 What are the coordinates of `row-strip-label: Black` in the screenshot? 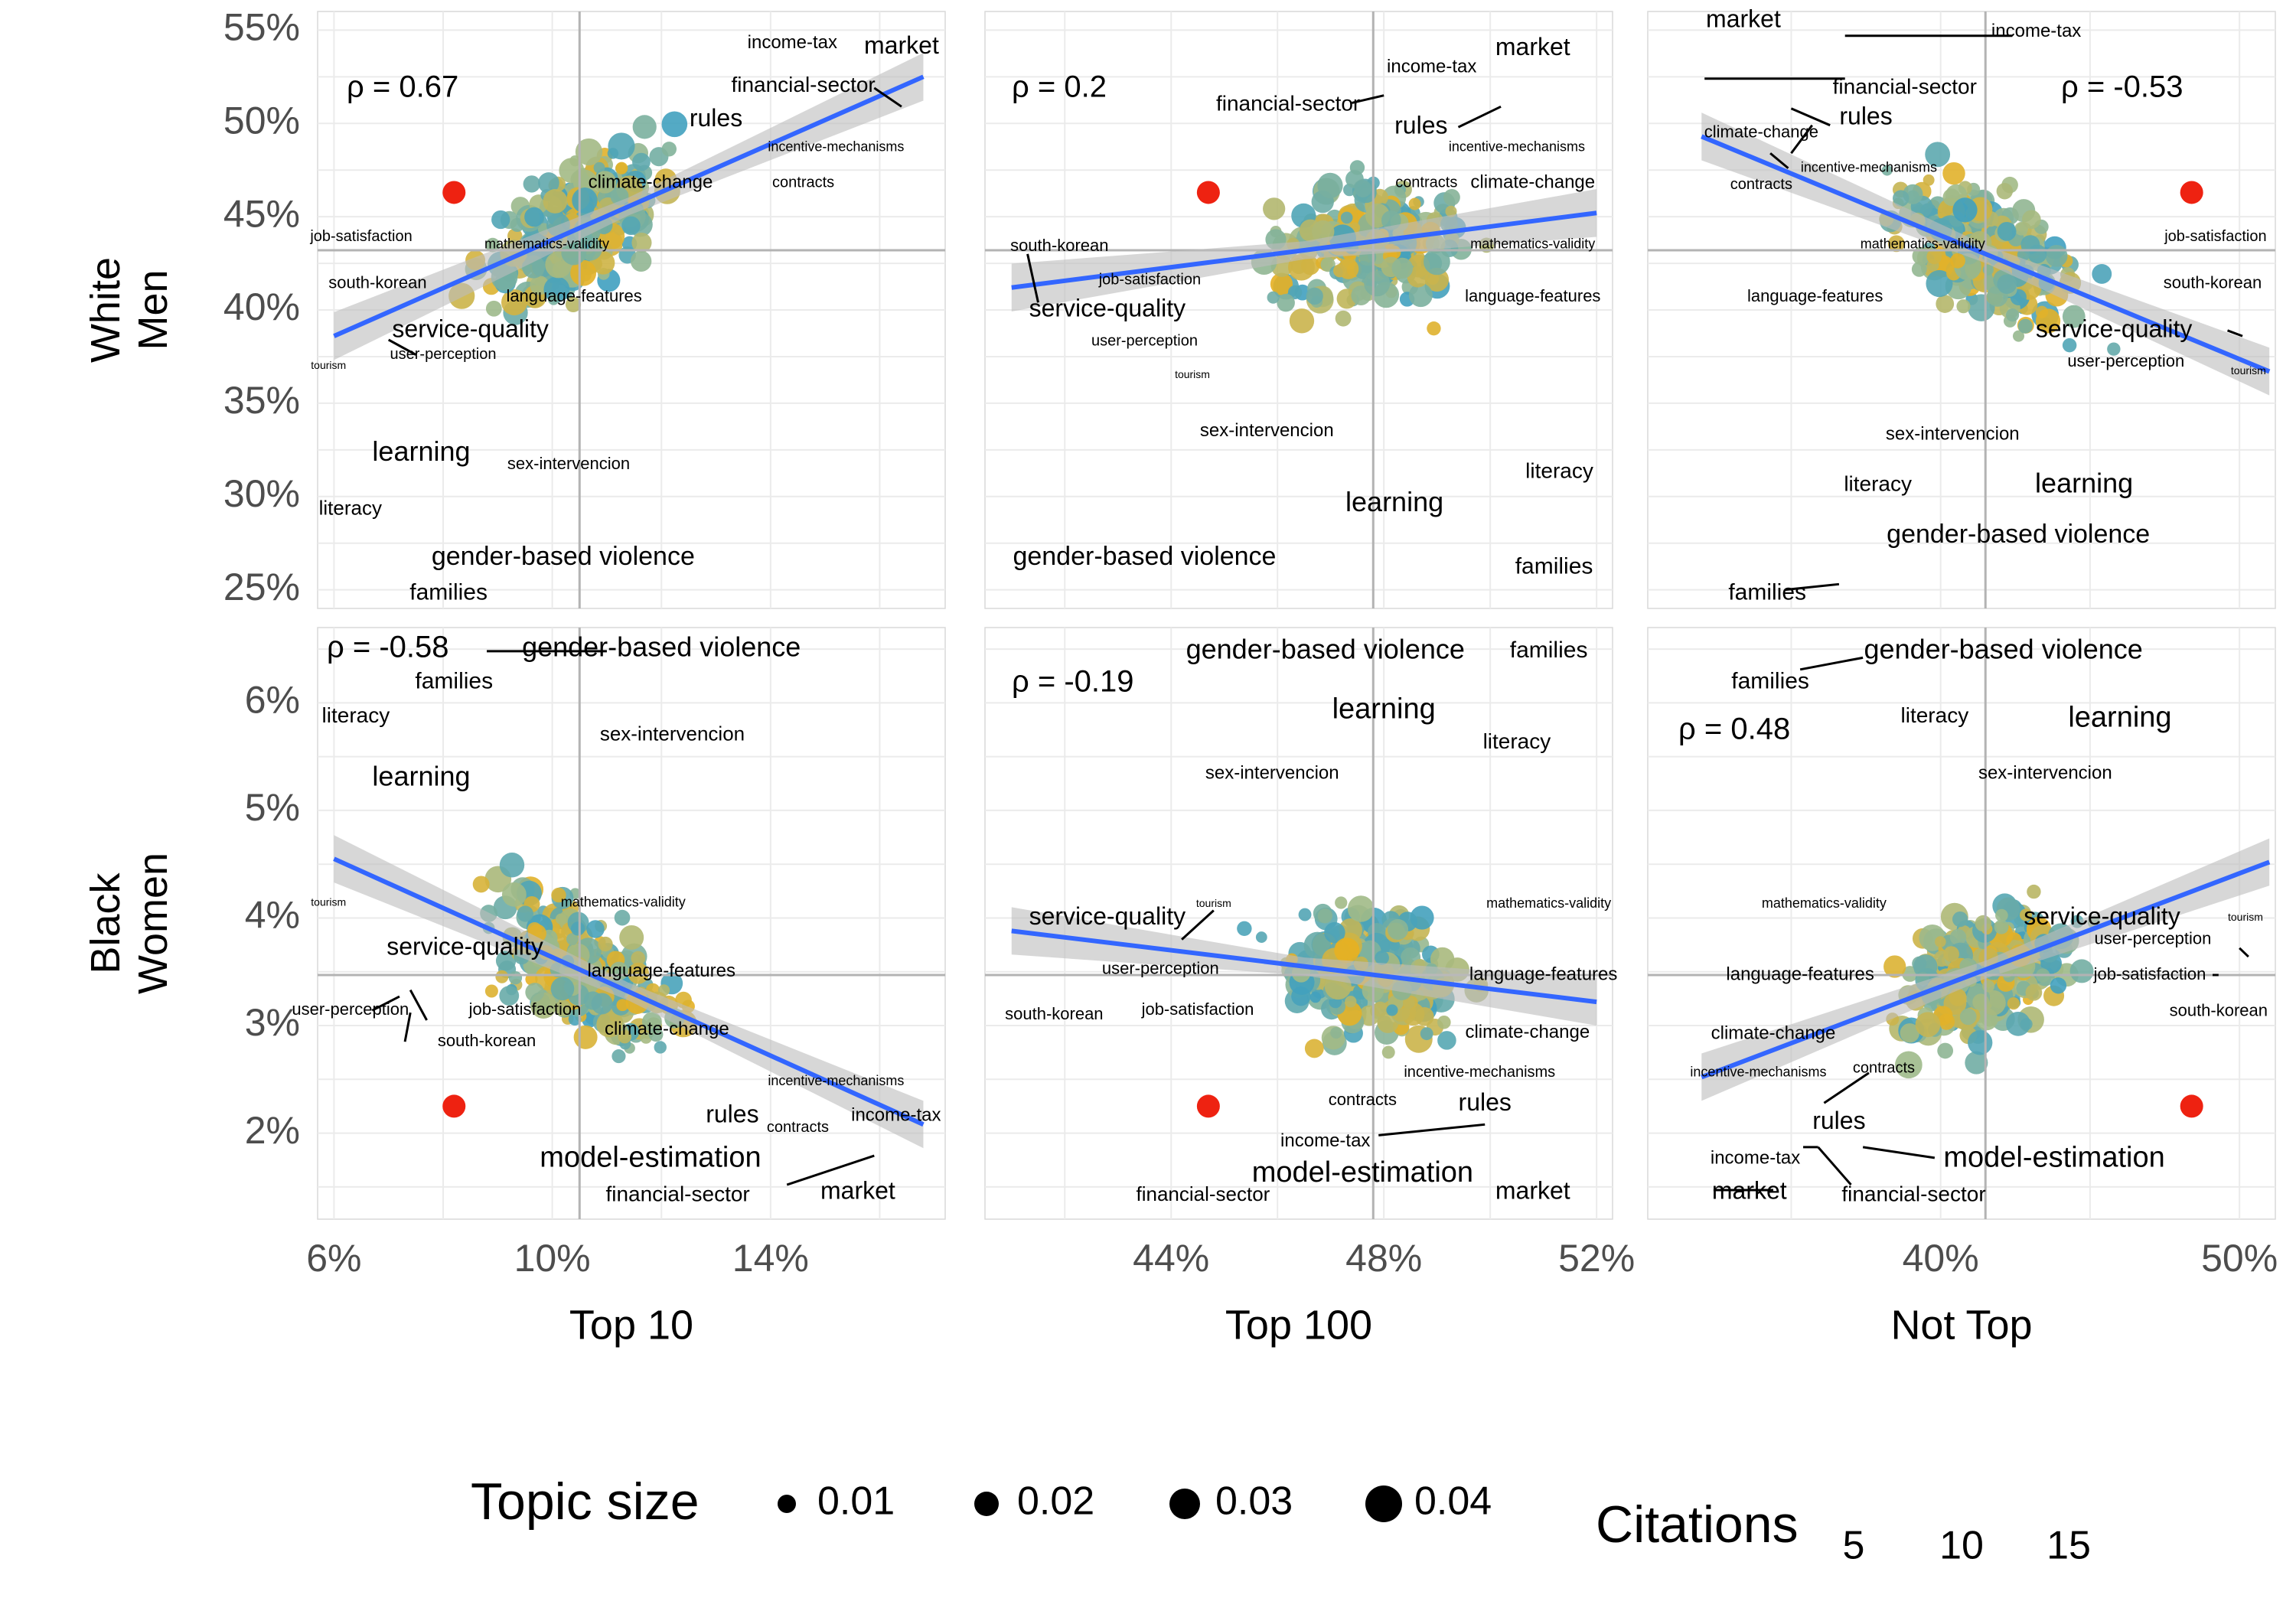 It's located at (106, 922).